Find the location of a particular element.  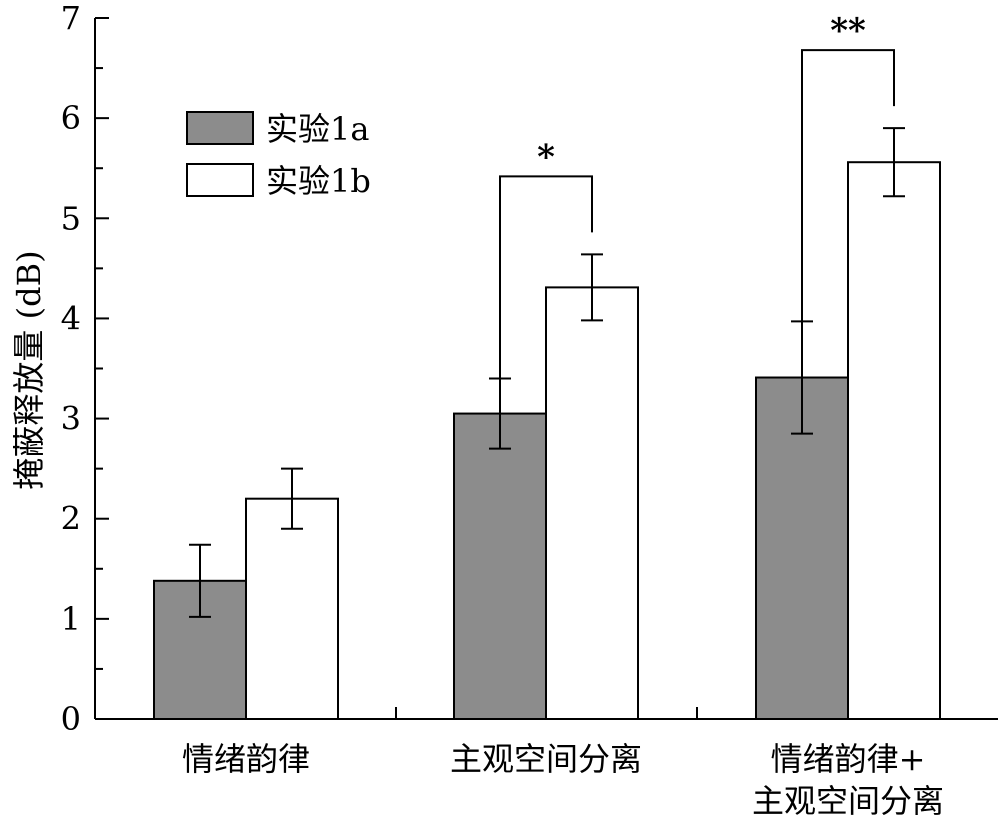

y-tick-label: 5 is located at coordinates (71, 218).